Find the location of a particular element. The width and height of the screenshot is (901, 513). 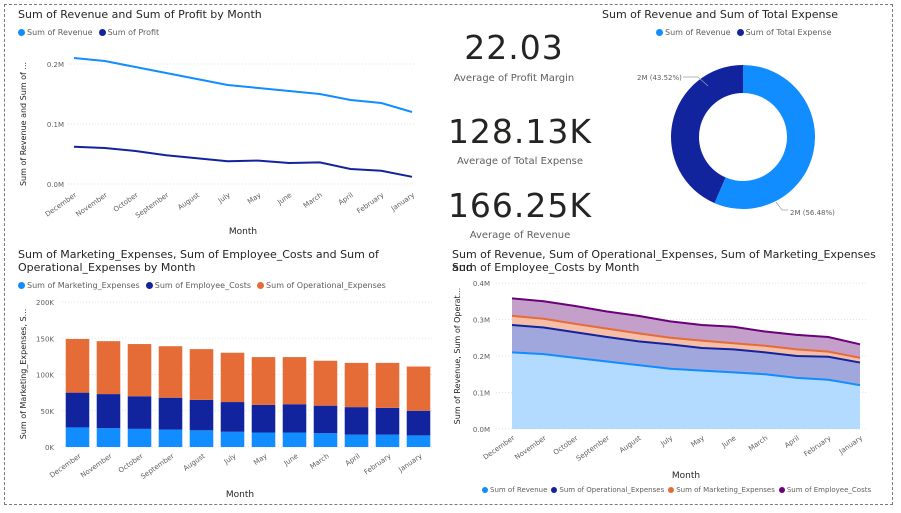

line-chart-legend: Sum of Revenue Sum of Profit is located at coordinates (88, 32).